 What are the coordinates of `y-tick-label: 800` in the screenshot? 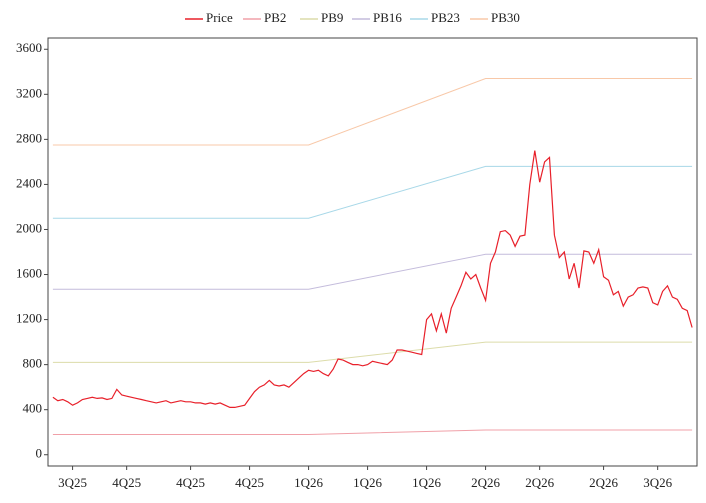 It's located at (33, 363).